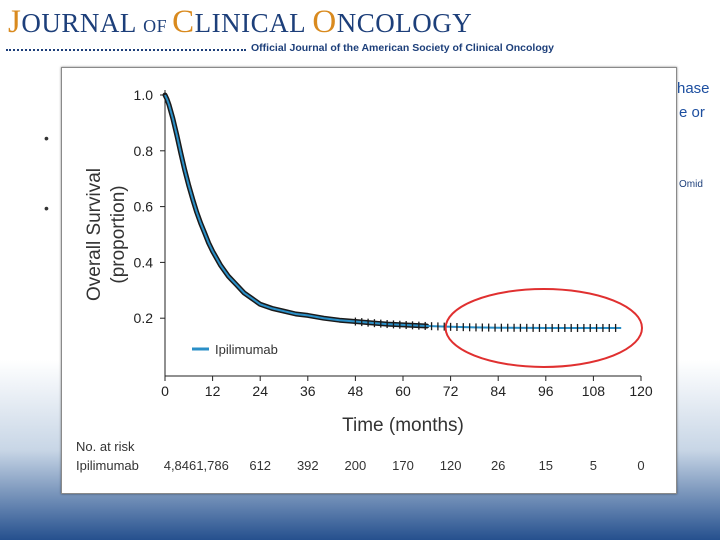  What do you see at coordinates (144, 262) in the screenshot?
I see `y-tick-label: 0.4` at bounding box center [144, 262].